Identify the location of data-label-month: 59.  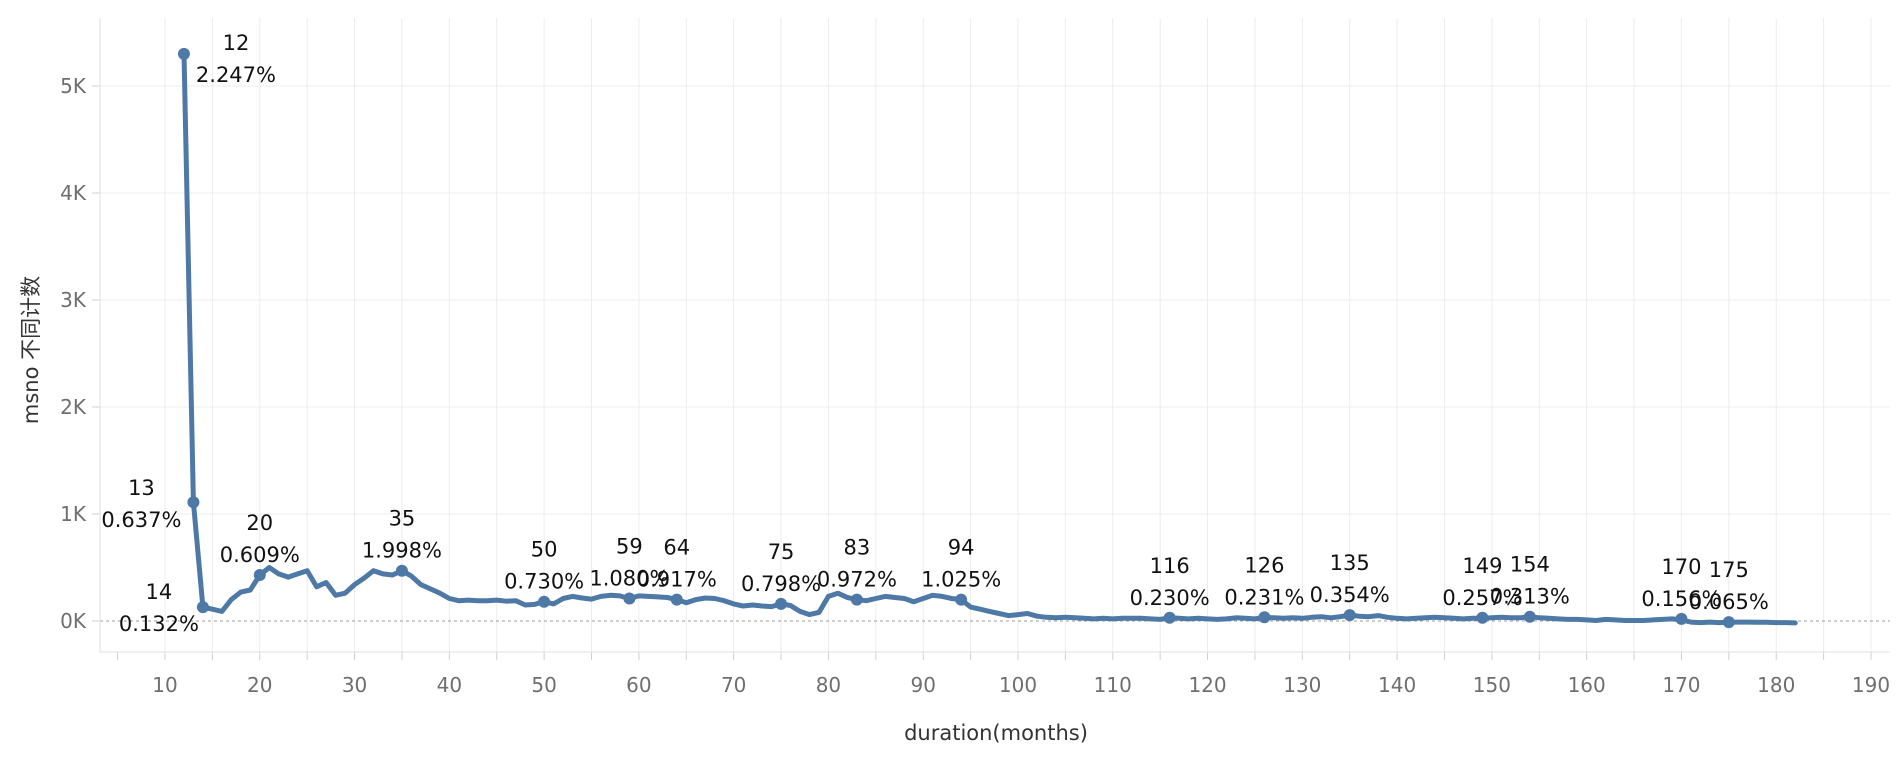
(629, 547).